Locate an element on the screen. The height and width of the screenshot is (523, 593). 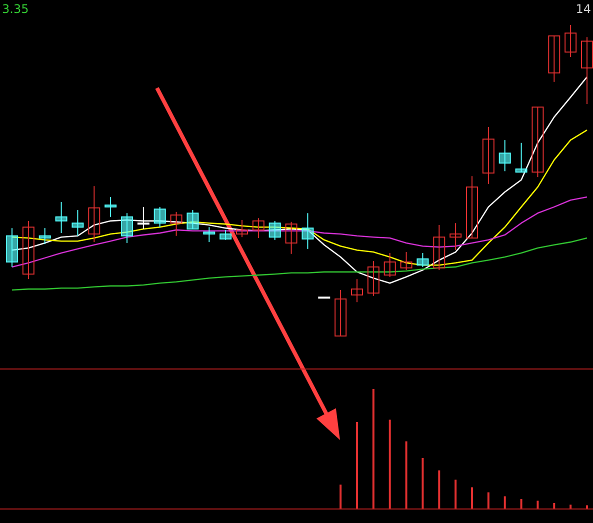
text: 14 is located at coordinates (583, 9).